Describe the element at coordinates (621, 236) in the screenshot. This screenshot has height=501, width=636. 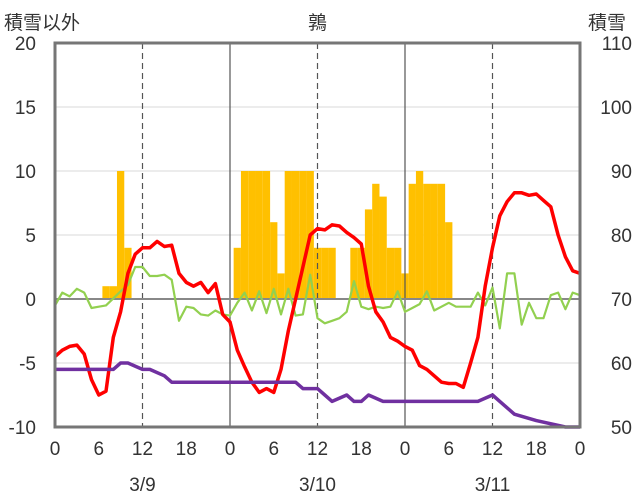
I see `right-tick-label: 80` at that location.